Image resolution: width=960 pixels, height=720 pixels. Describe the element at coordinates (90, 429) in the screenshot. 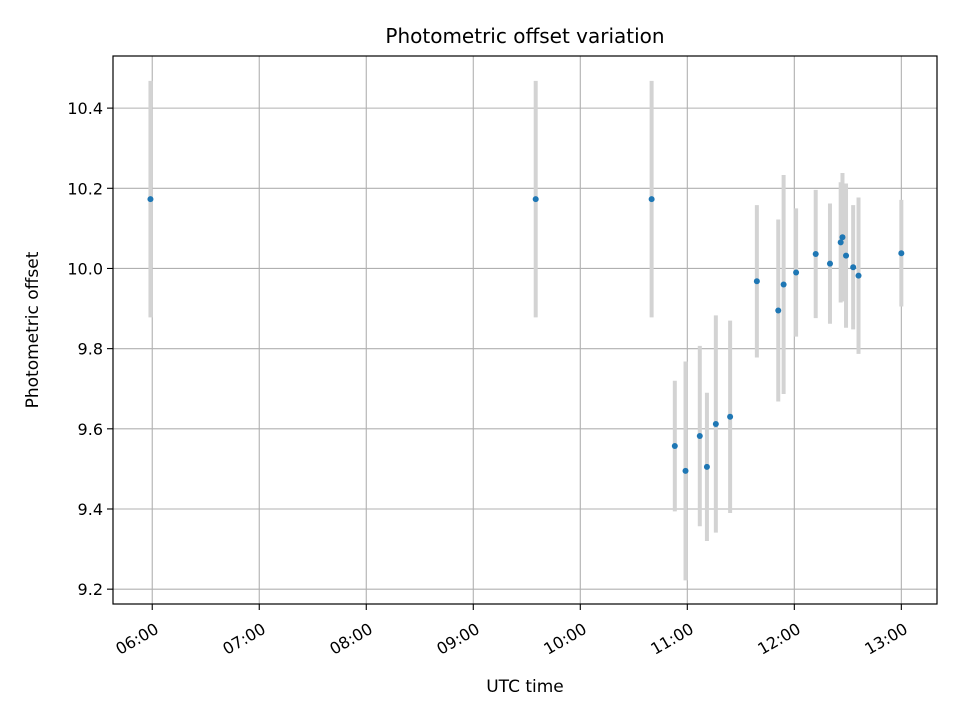

I see `y-tick-label: 9.6` at that location.